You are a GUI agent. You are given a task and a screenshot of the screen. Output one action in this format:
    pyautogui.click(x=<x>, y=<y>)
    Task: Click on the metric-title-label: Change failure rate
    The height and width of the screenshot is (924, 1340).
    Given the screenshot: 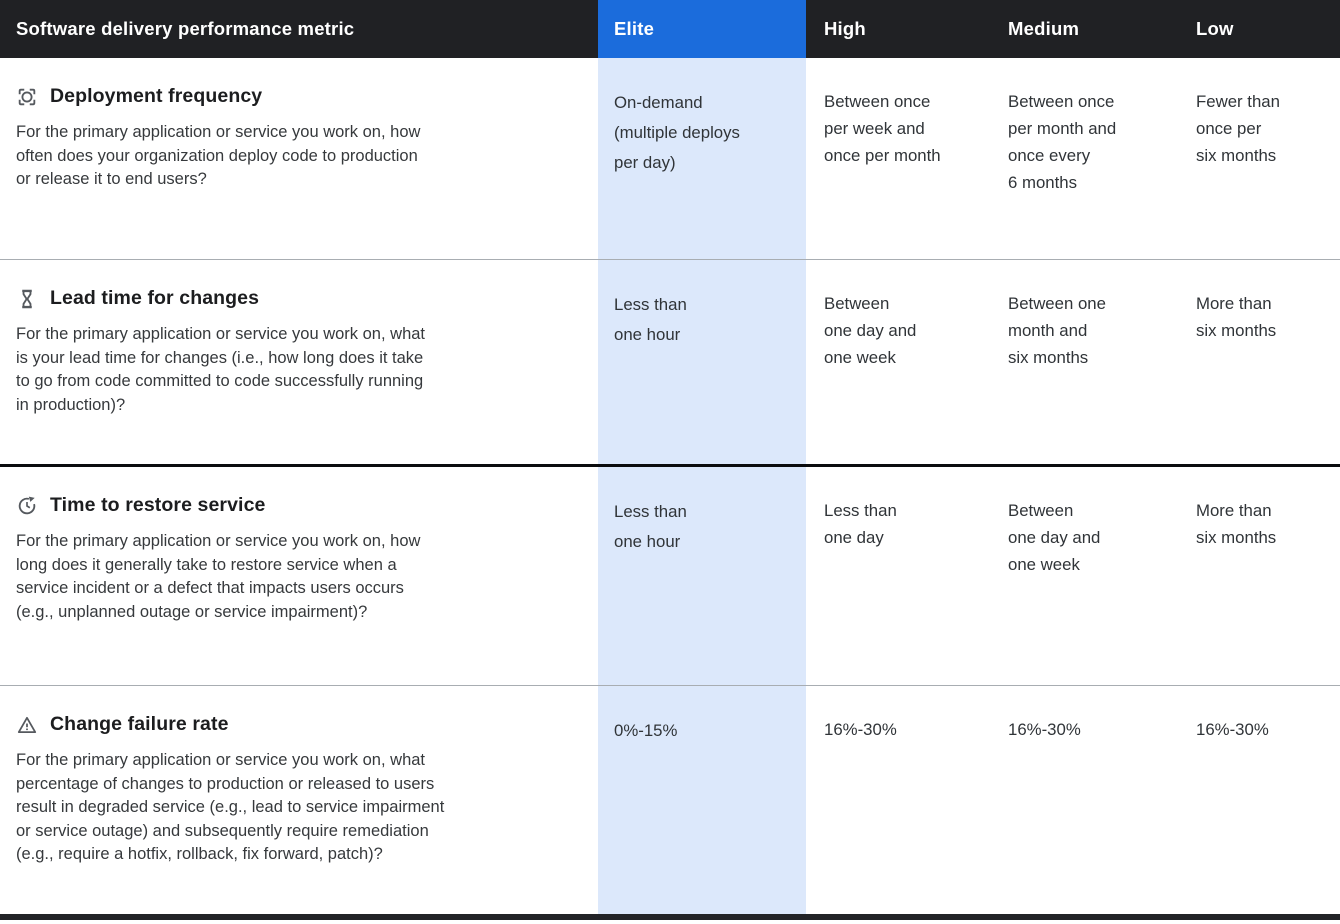 What is the action you would take?
    pyautogui.click(x=139, y=724)
    